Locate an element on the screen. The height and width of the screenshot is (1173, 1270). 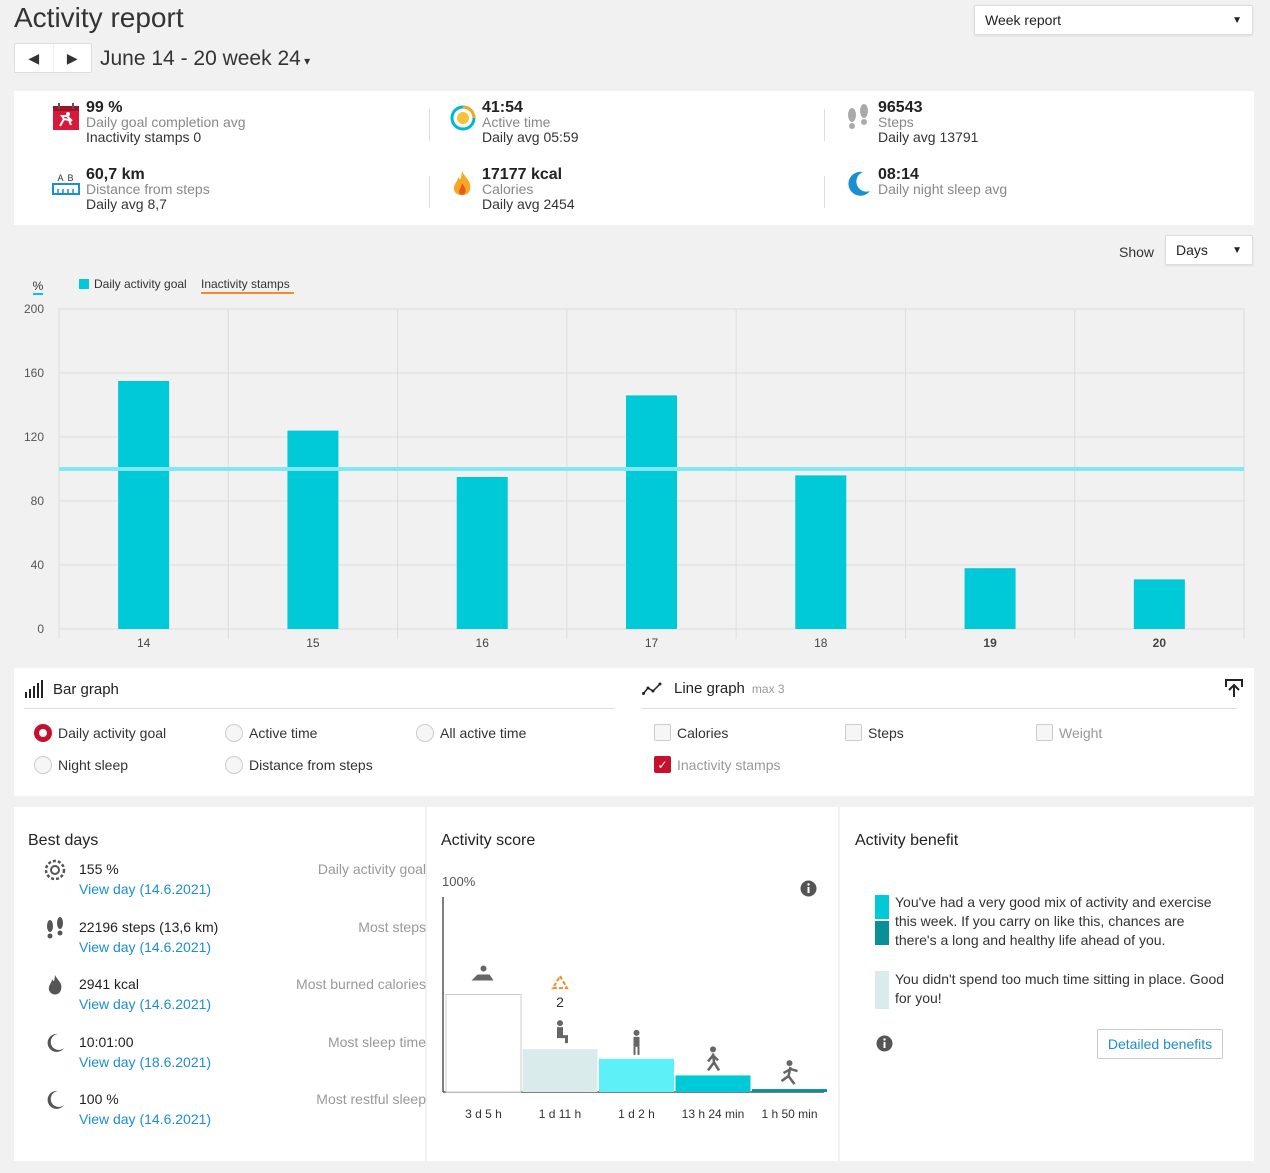
sleep-value: 08:14 is located at coordinates (898, 174).